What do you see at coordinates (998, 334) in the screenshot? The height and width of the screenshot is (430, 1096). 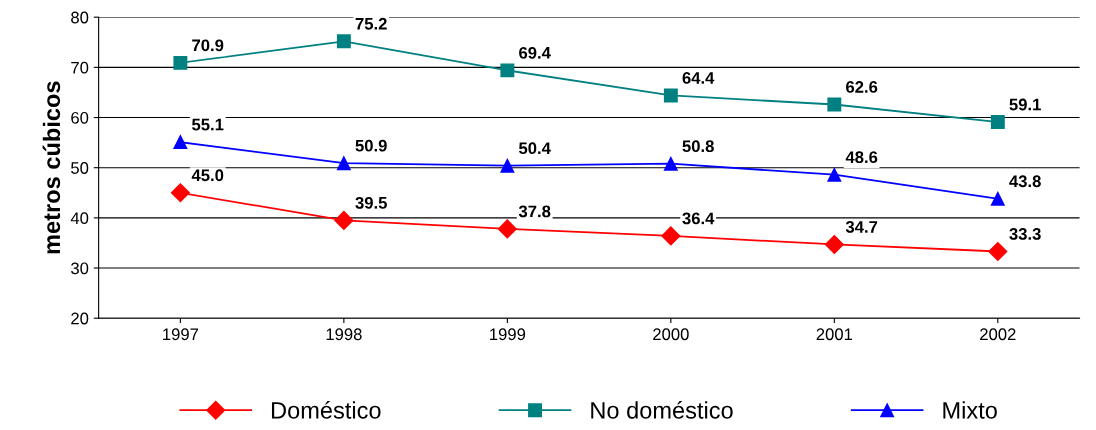 I see `x-tick-label: 2002` at bounding box center [998, 334].